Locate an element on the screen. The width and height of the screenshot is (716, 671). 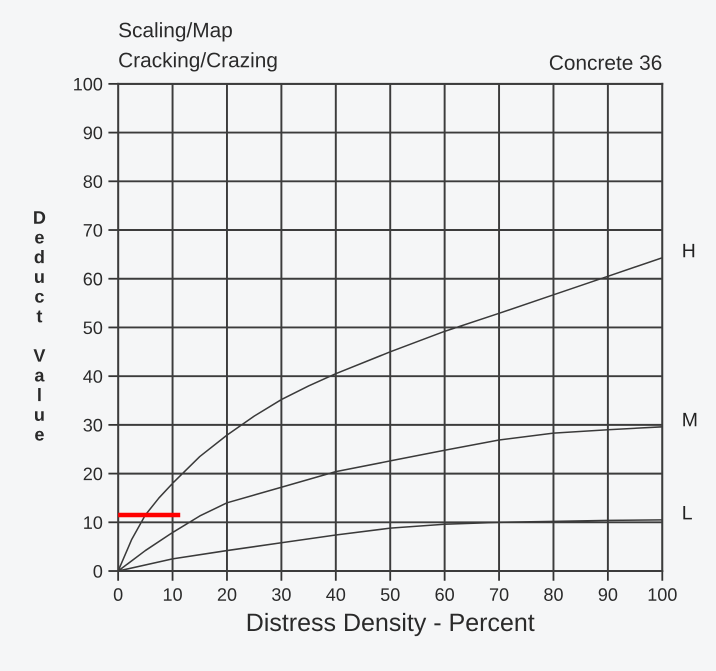
x-tick-label: 60 is located at coordinates (445, 594).